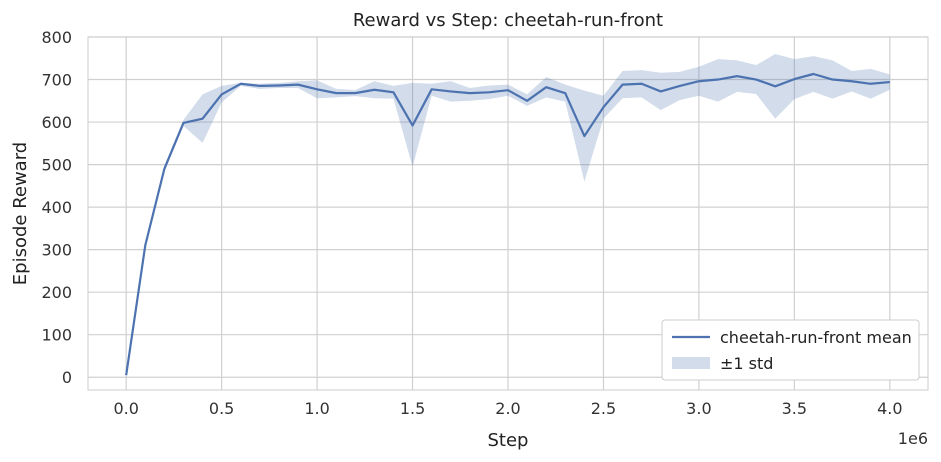 This screenshot has height=462, width=941. What do you see at coordinates (56, 122) in the screenshot?
I see `y-tick-label: 600` at bounding box center [56, 122].